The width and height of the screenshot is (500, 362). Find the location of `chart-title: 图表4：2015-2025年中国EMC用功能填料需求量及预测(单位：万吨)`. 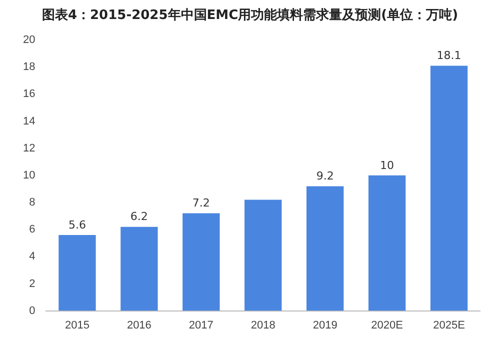

chart-title: 图表4：2015-2025年中国EMC用功能填料需求量及预测(单位：万吨) is located at coordinates (250, 15).